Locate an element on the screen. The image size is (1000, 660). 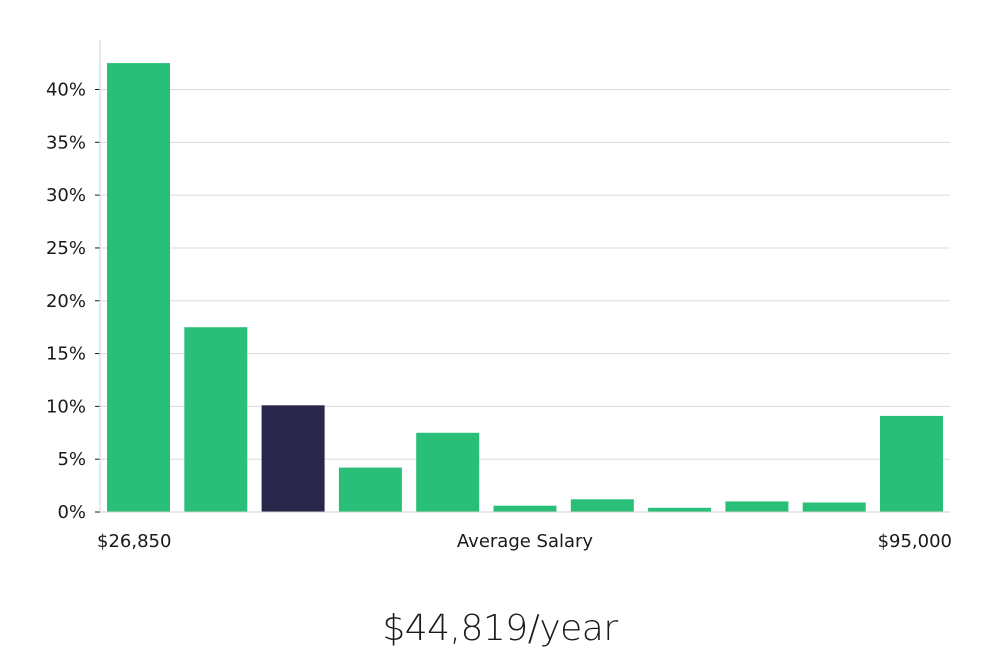
x-axis-title: Average Salary is located at coordinates (525, 541).